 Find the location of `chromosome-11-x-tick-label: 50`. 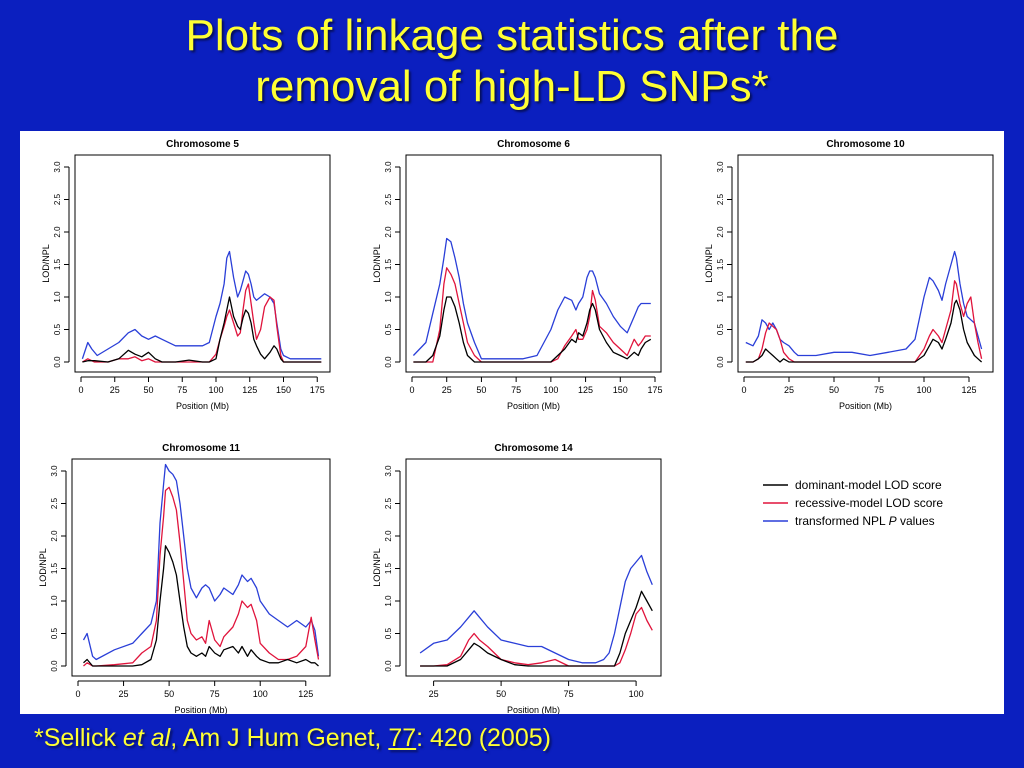

chromosome-11-x-tick-label: 50 is located at coordinates (169, 694).